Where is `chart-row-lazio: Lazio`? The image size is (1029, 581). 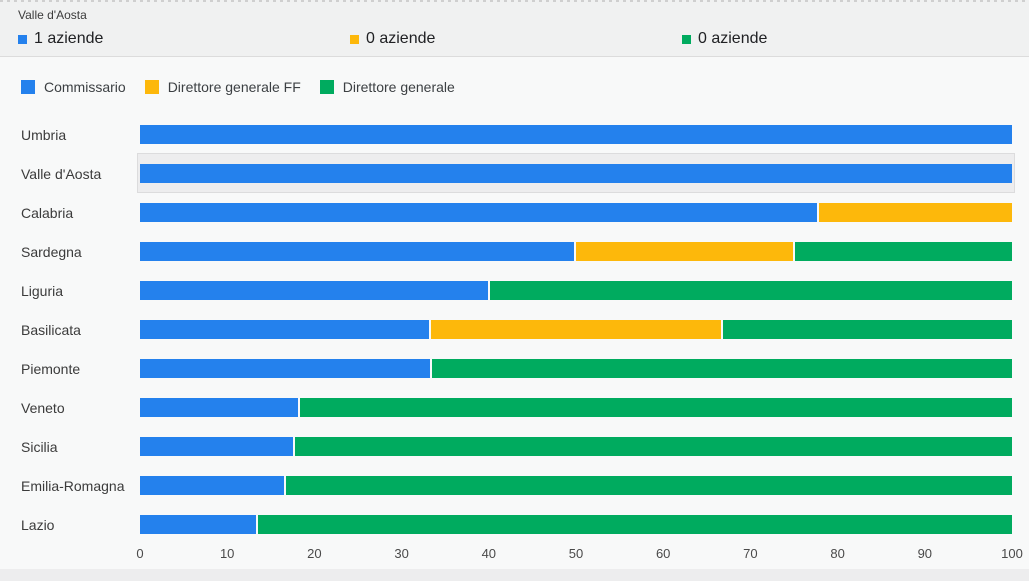 chart-row-lazio: Lazio is located at coordinates (514, 534).